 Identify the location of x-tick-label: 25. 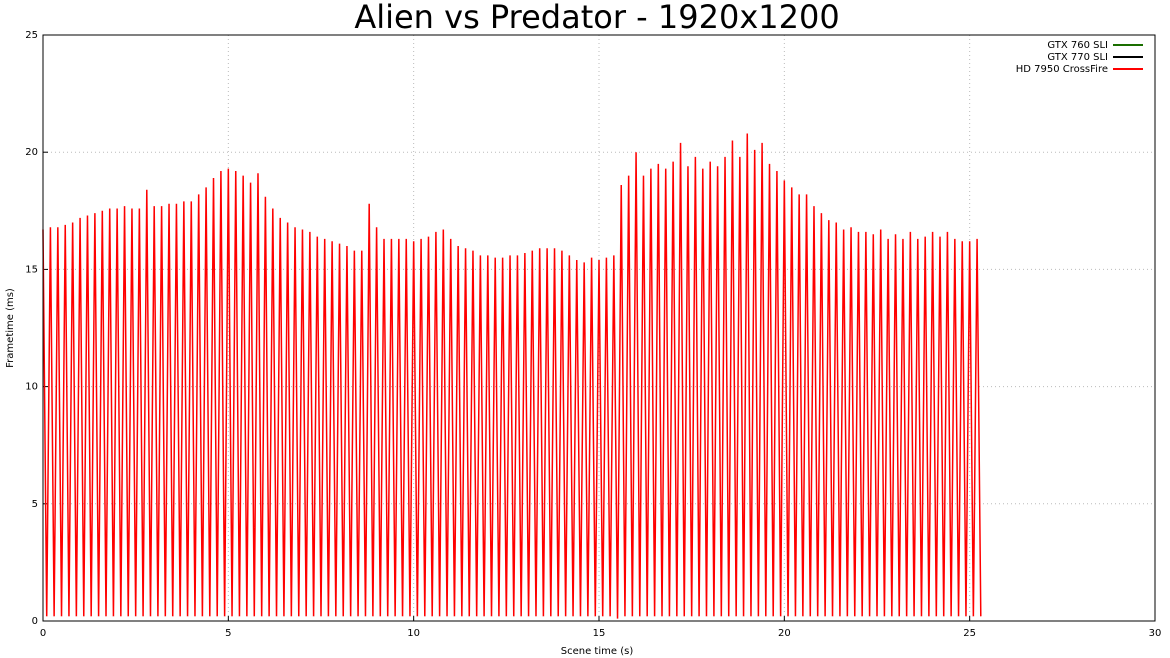
(969, 633).